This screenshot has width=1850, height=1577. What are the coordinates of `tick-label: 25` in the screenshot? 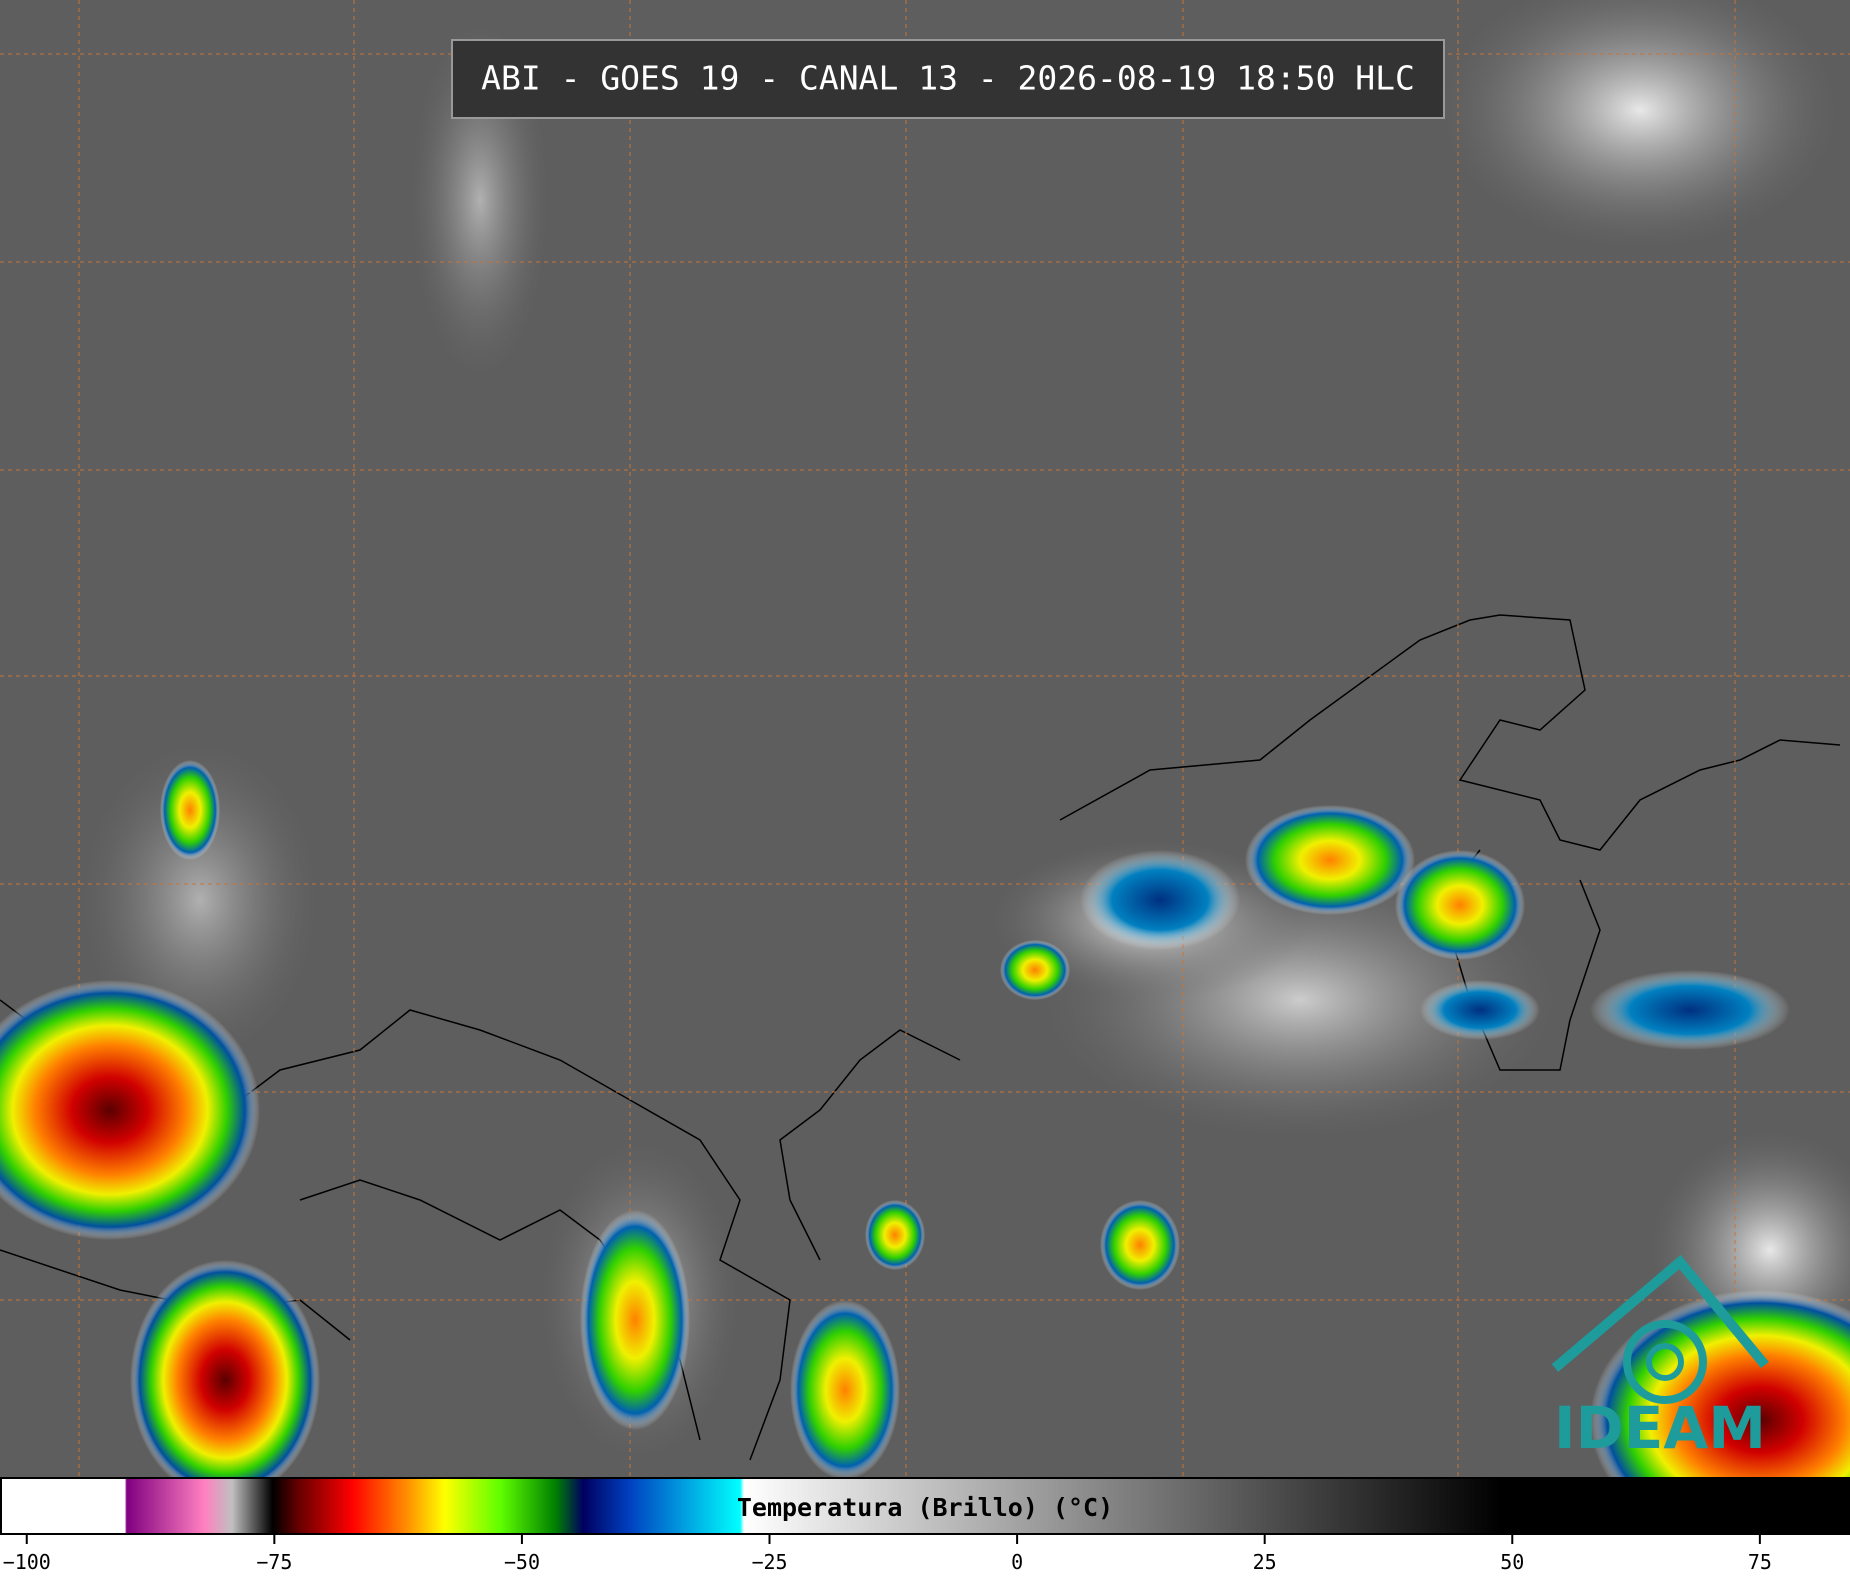 It's located at (1265, 1562).